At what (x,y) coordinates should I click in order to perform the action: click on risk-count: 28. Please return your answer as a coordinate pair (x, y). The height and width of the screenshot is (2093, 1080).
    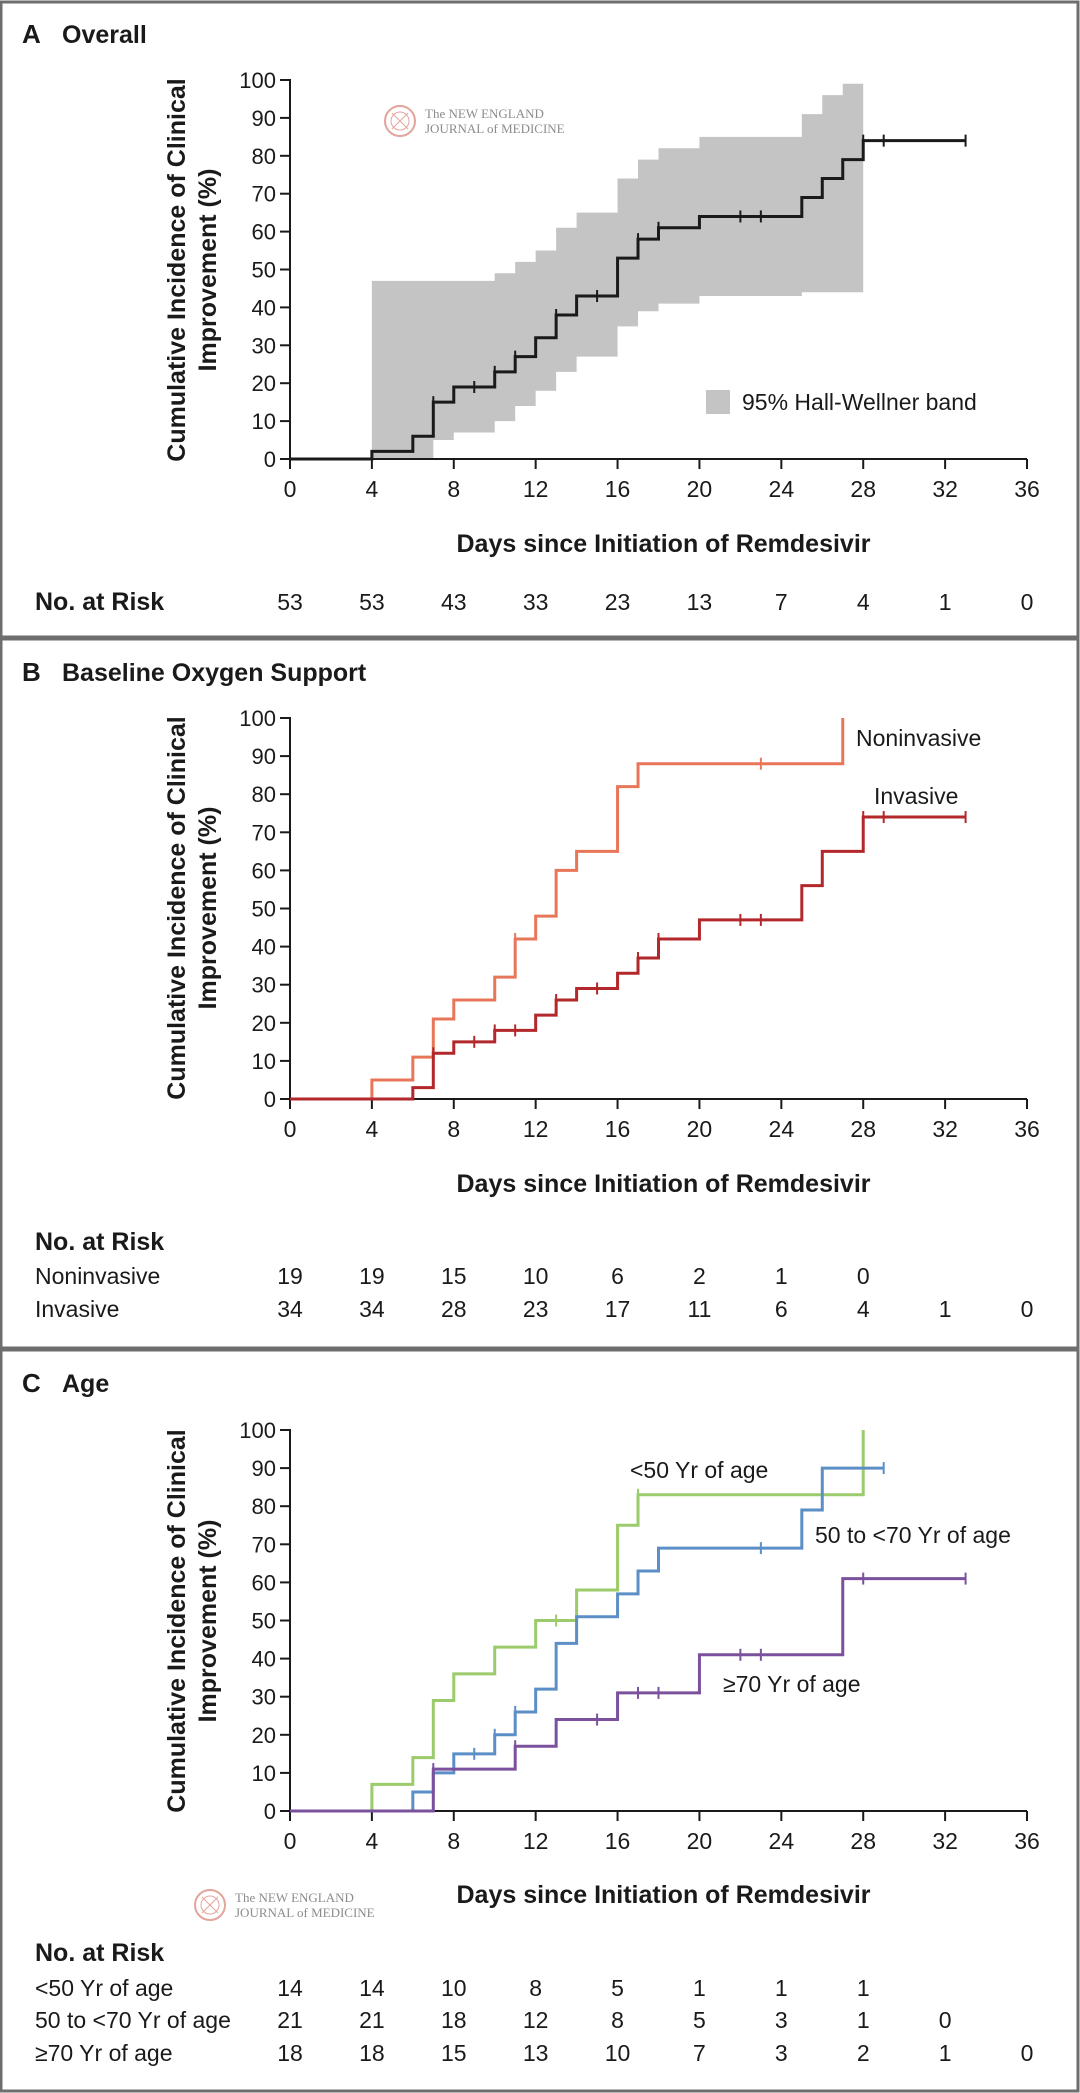
    Looking at the image, I should click on (454, 1309).